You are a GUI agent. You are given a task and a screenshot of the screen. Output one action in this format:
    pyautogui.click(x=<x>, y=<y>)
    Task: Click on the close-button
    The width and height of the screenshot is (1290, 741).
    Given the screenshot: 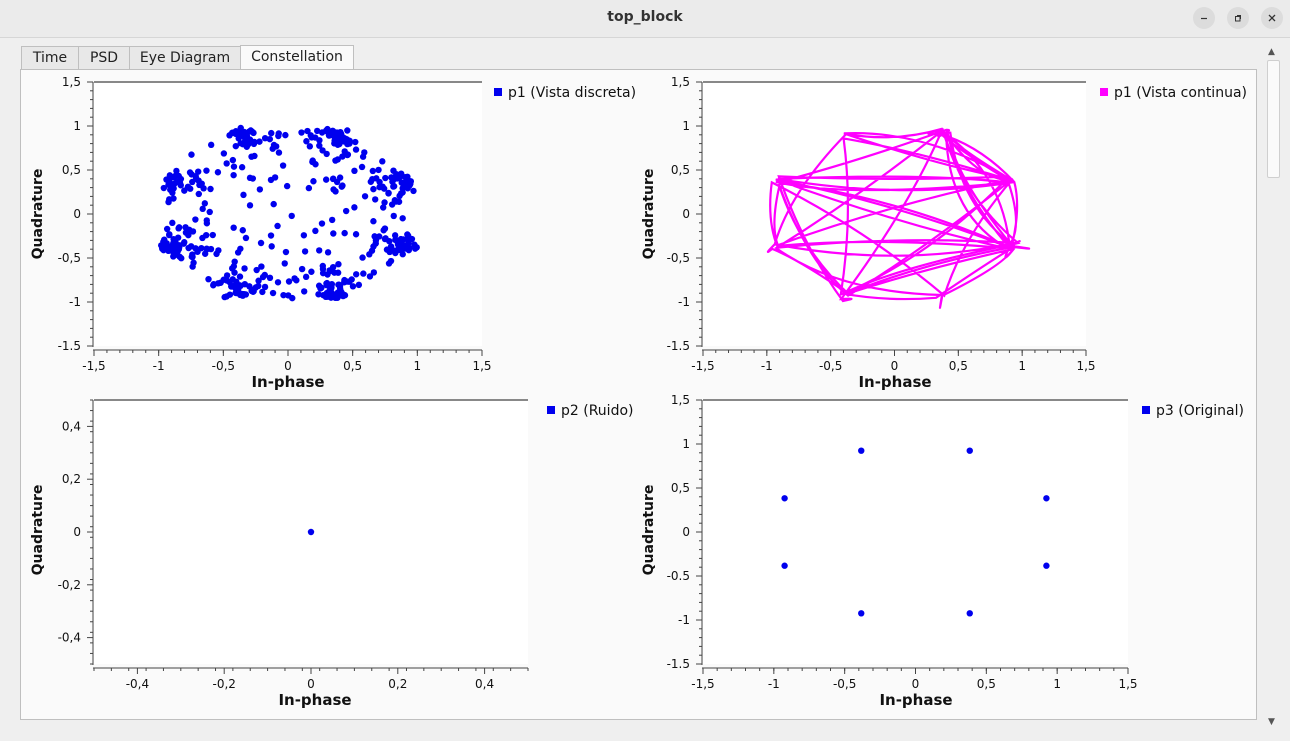 What is the action you would take?
    pyautogui.click(x=1272, y=18)
    